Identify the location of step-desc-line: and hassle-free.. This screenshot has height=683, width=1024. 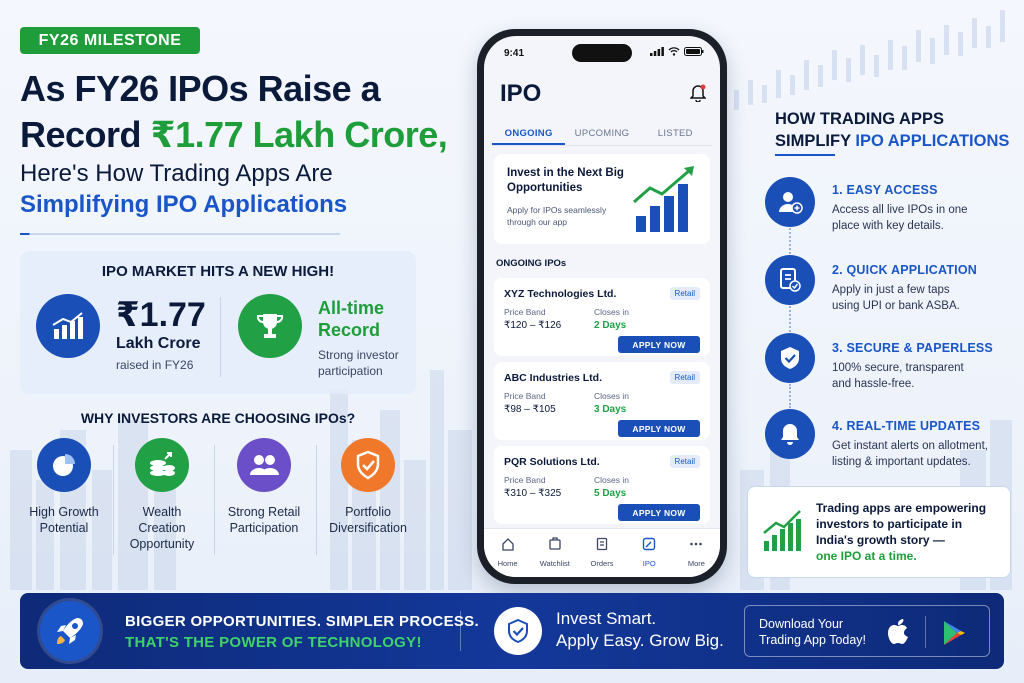
(873, 384).